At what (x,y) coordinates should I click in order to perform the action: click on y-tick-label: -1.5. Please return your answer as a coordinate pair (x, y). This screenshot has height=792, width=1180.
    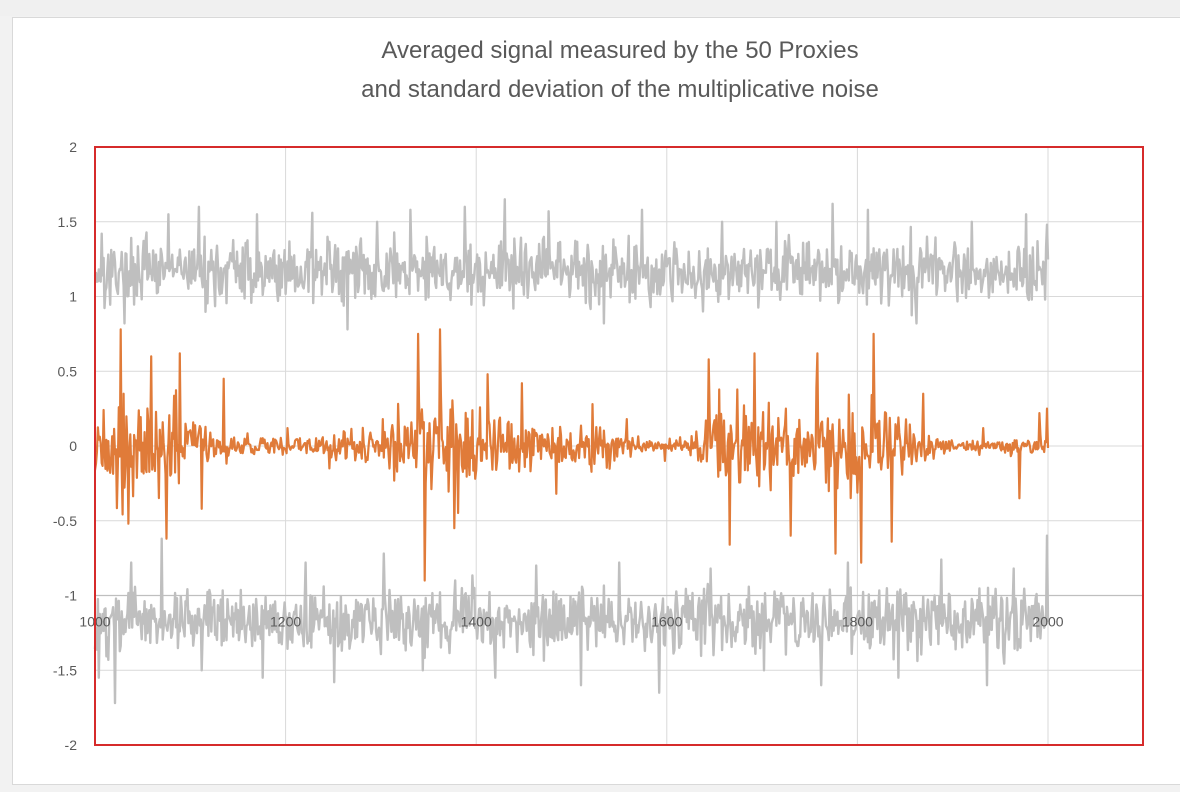
    Looking at the image, I should click on (65, 670).